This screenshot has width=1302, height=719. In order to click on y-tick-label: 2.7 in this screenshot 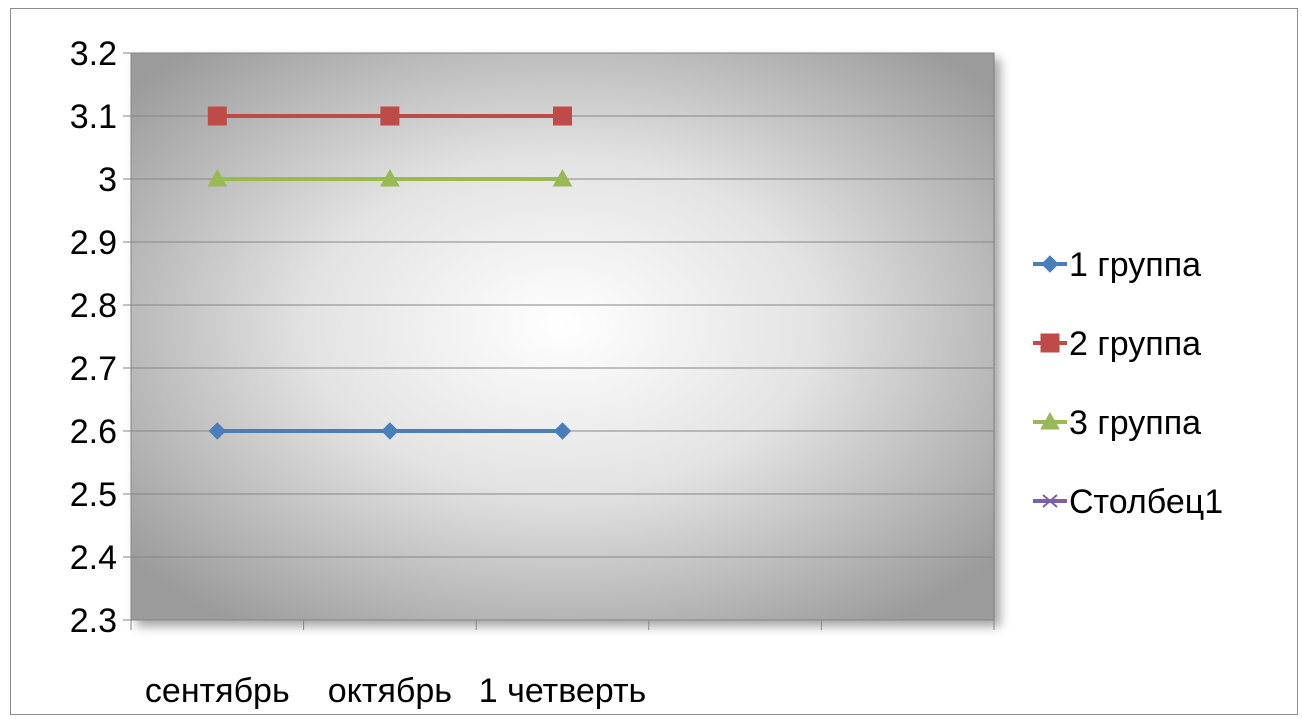, I will do `click(93, 369)`.